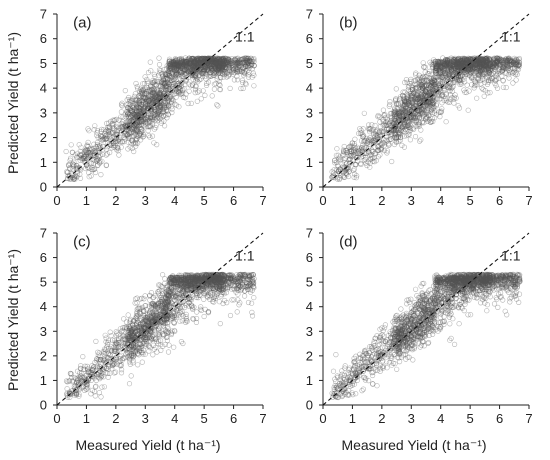  What do you see at coordinates (43, 38) in the screenshot?
I see `y-tick-label: 6` at bounding box center [43, 38].